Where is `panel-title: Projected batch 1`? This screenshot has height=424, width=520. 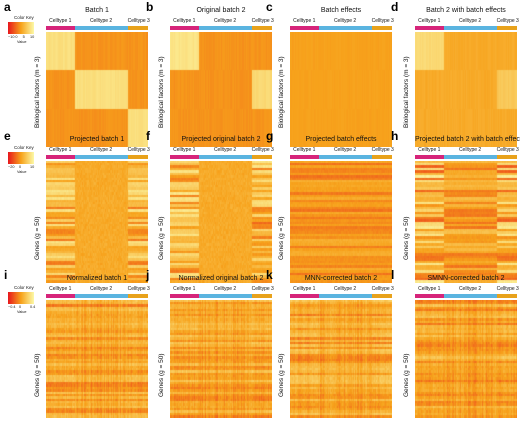 panel-title: Projected batch 1 is located at coordinates (97, 139).